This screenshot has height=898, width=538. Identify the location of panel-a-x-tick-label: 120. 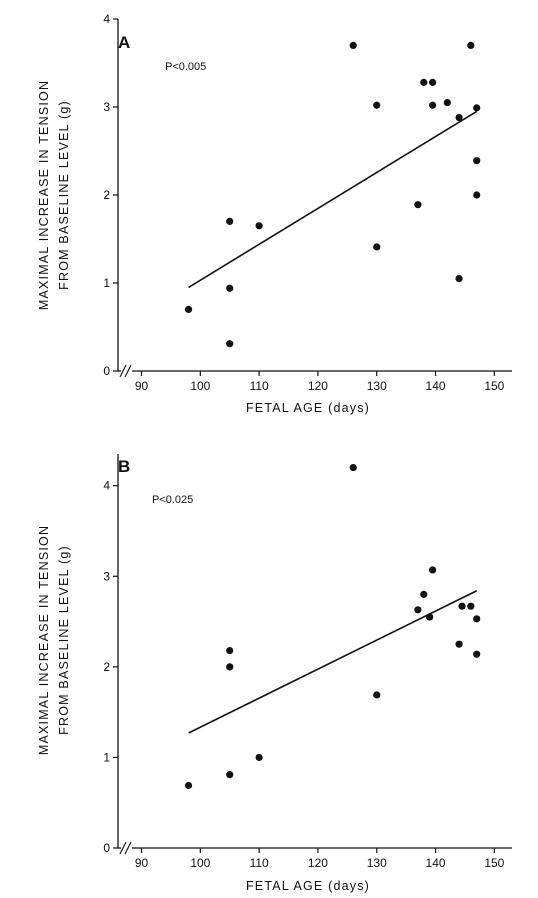
(318, 386).